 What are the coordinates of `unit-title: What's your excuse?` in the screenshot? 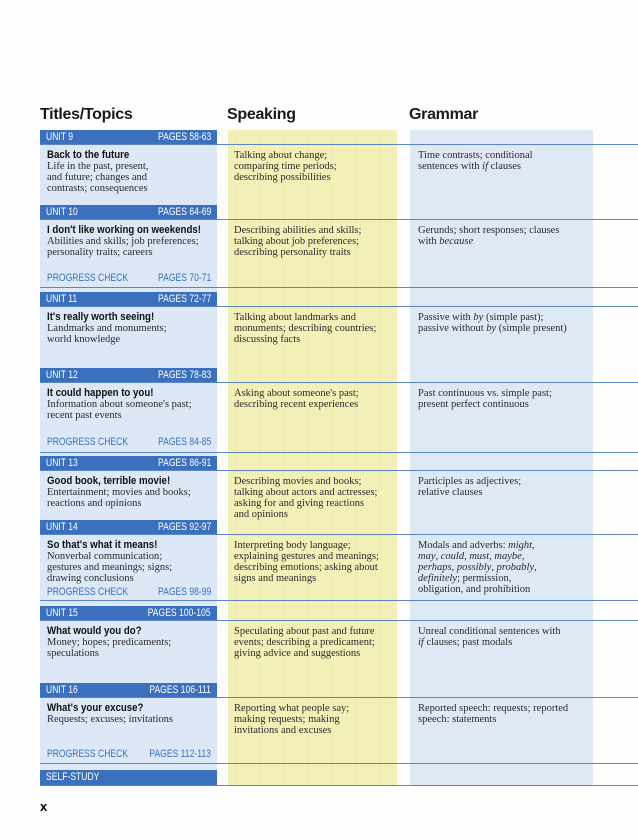 It's located at (95, 708).